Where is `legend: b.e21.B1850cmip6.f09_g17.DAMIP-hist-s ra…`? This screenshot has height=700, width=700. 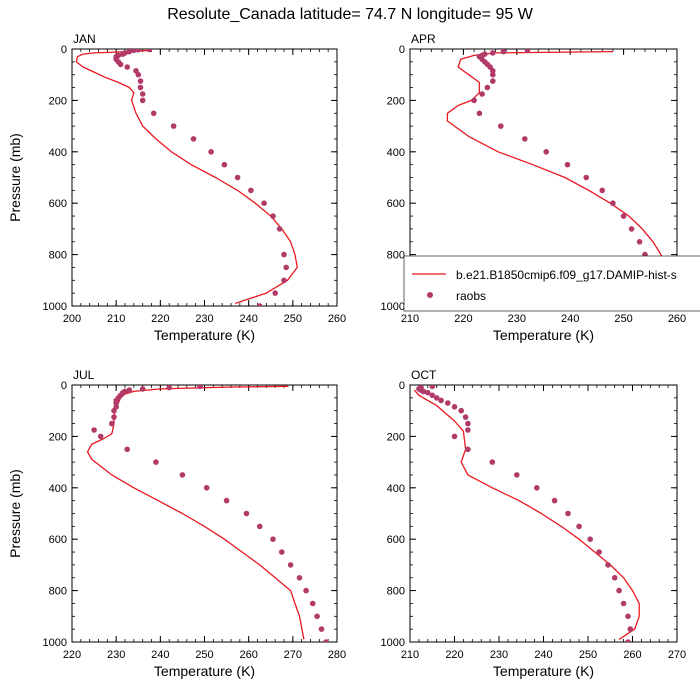 legend: b.e21.B1850cmip6.f09_g17.DAMIP-hist-s ra… is located at coordinates (551, 283).